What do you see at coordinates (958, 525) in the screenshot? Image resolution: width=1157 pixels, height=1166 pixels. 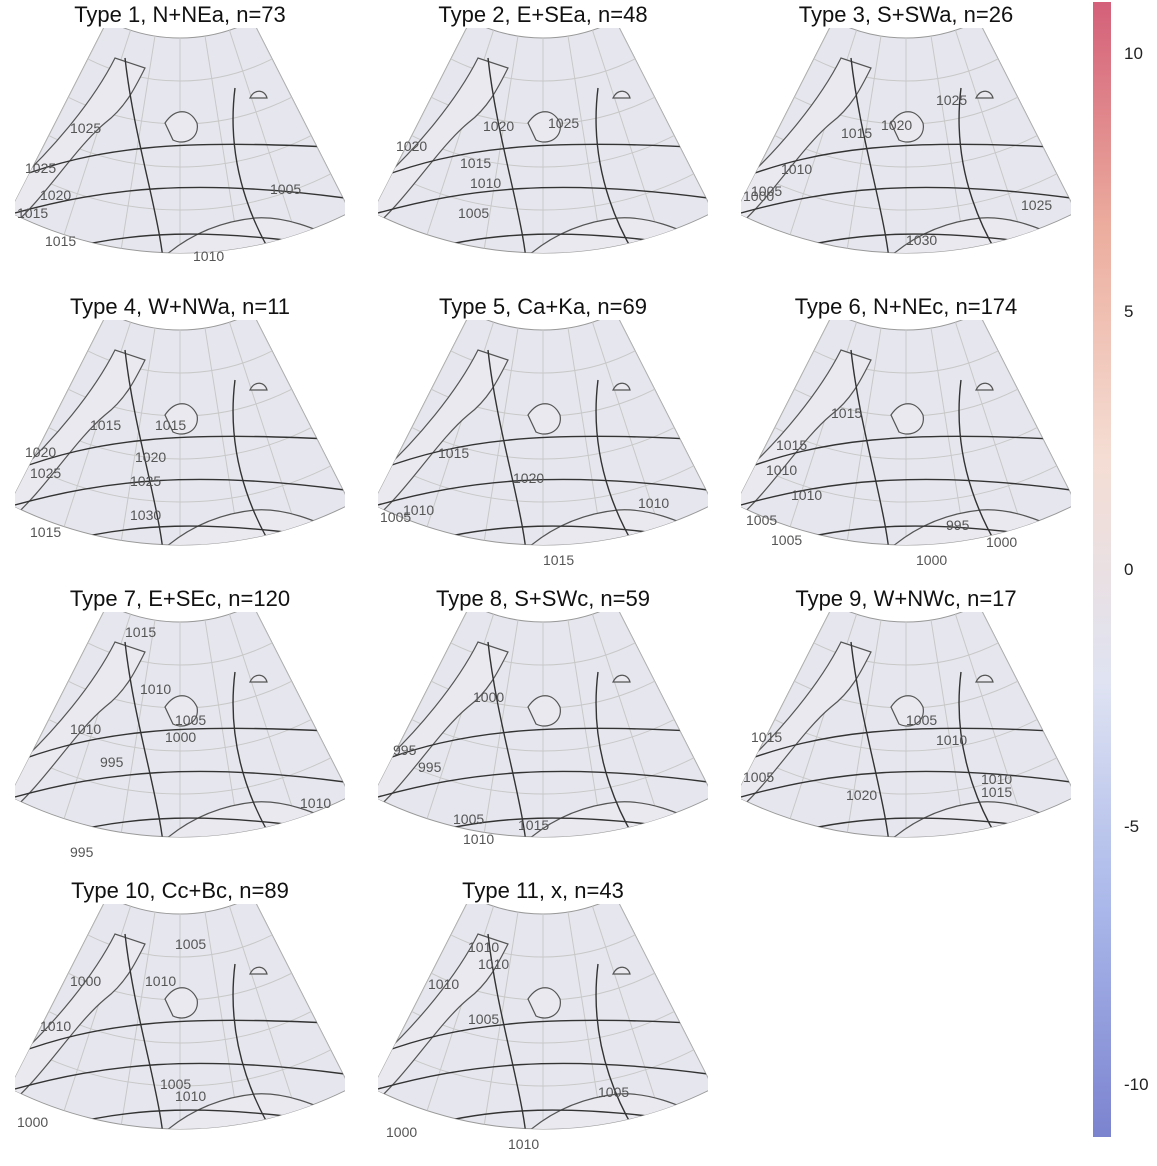 I see `isobar-label: 995` at bounding box center [958, 525].